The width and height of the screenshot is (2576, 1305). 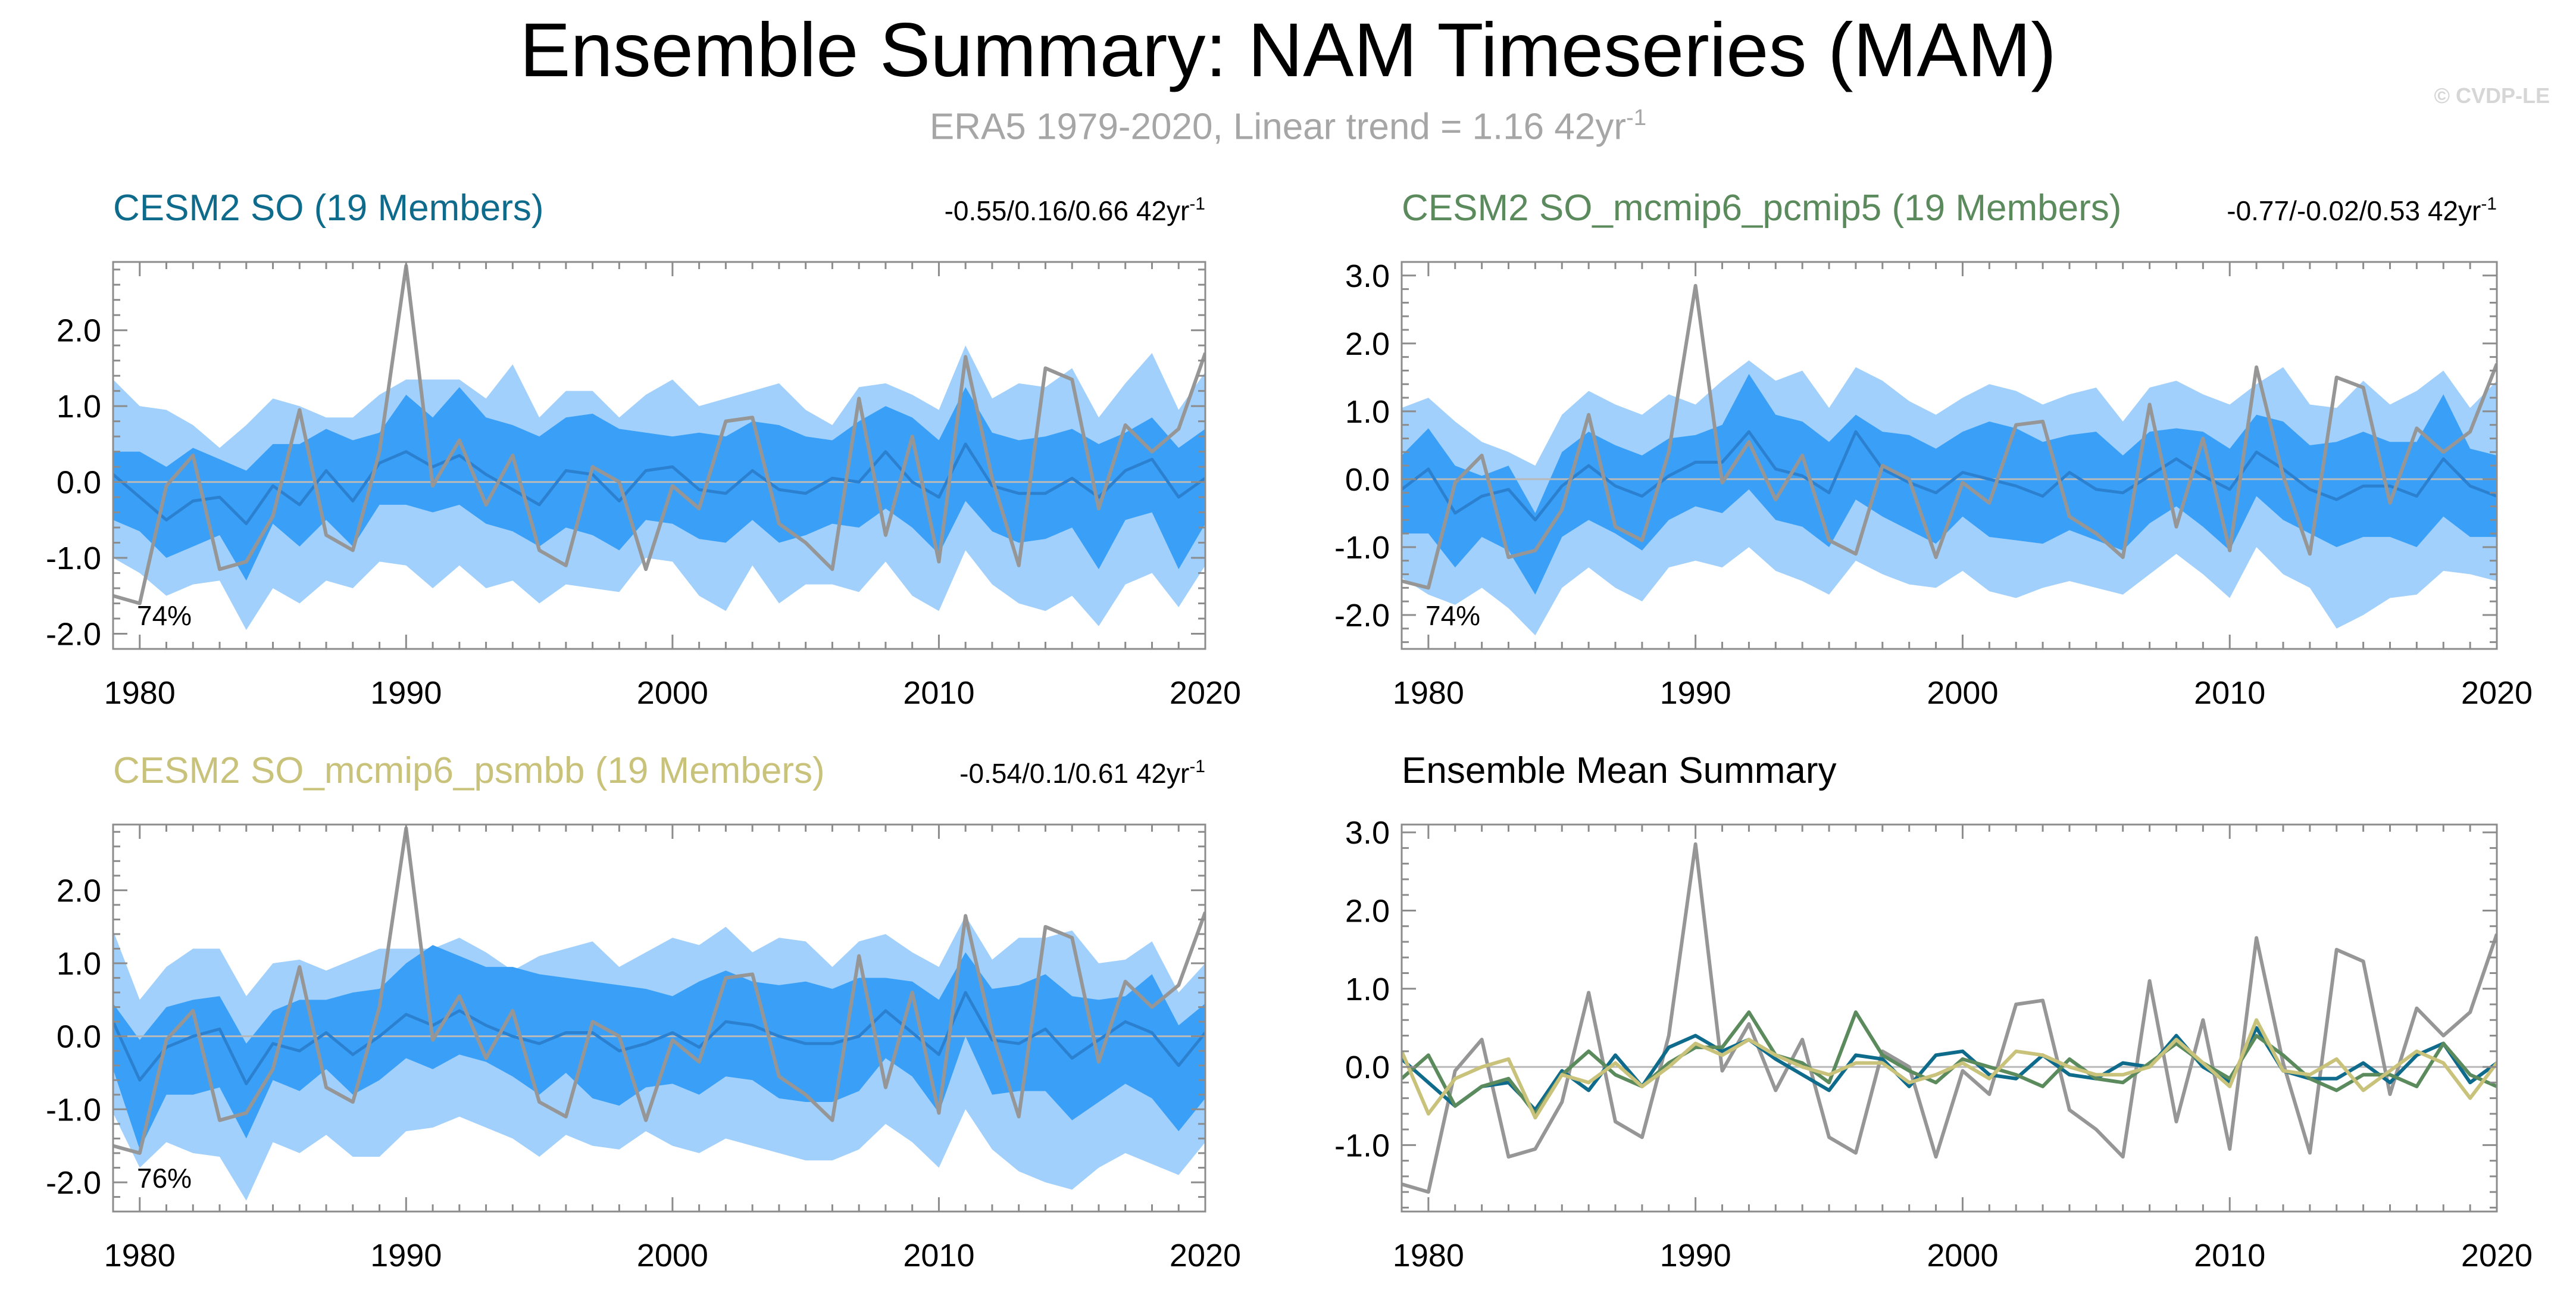 What do you see at coordinates (469, 770) in the screenshot?
I see `panel-title: CESM2 SO_mcmip6_psmbb (19 Members)` at bounding box center [469, 770].